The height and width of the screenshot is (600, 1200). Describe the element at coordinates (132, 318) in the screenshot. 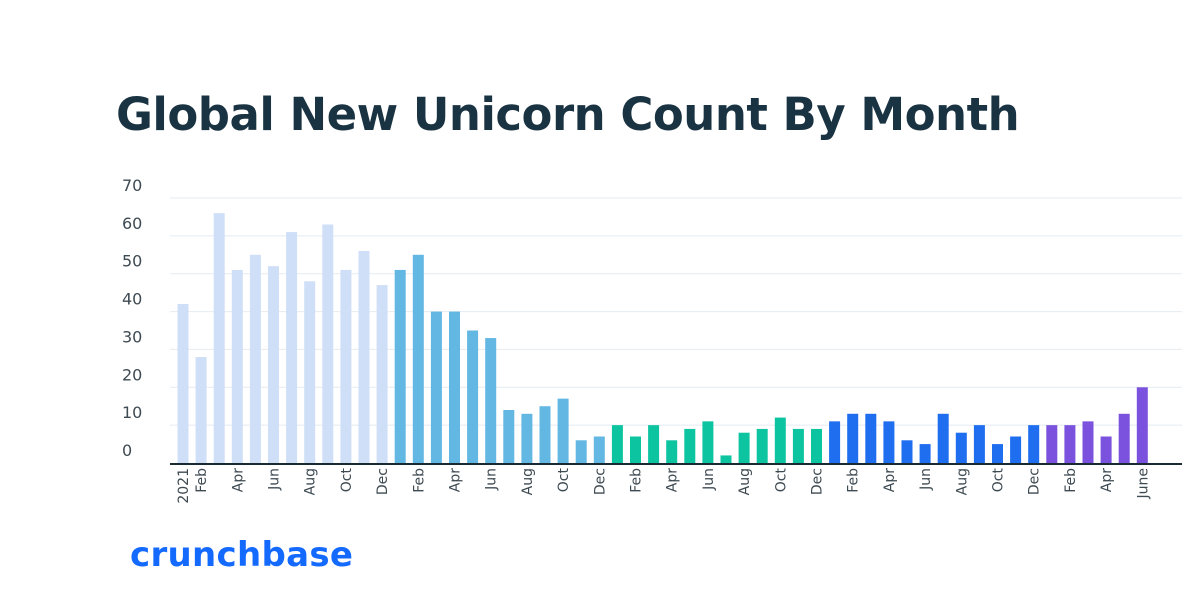

I see `y-axis-tick-labels: 0 10 20 30 40 50 60 70` at that location.